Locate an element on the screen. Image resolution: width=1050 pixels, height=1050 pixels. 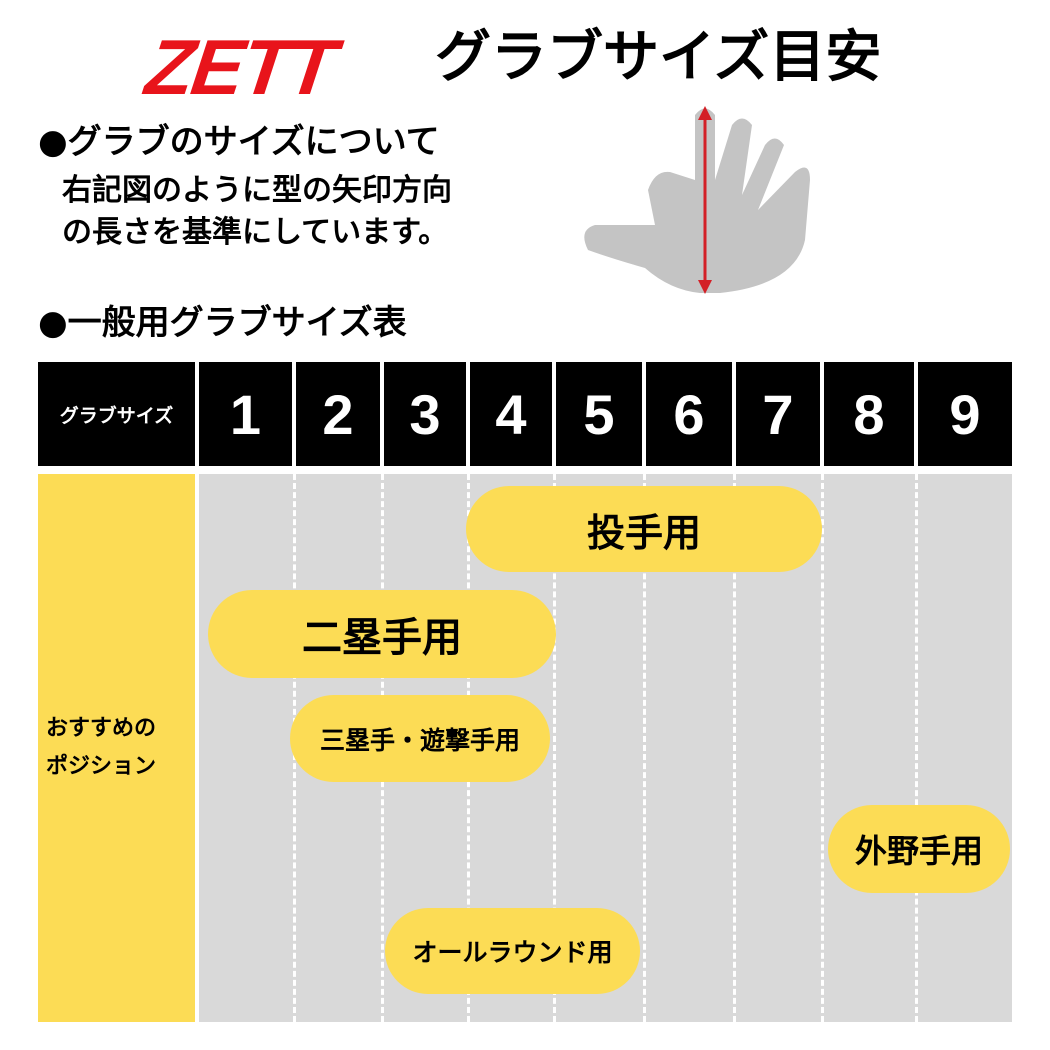
position-outfield: 外野手用 is located at coordinates (919, 849).